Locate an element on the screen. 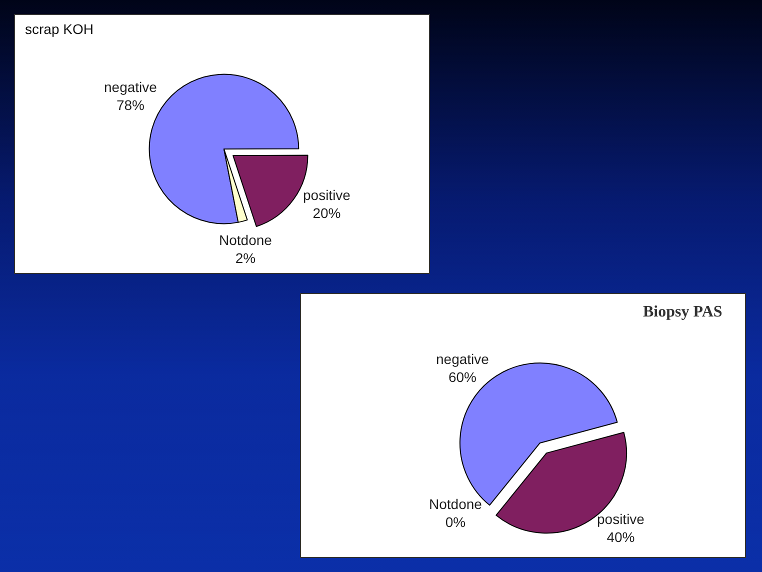 This screenshot has height=572, width=762. text: Biopsy PAS is located at coordinates (682, 312).